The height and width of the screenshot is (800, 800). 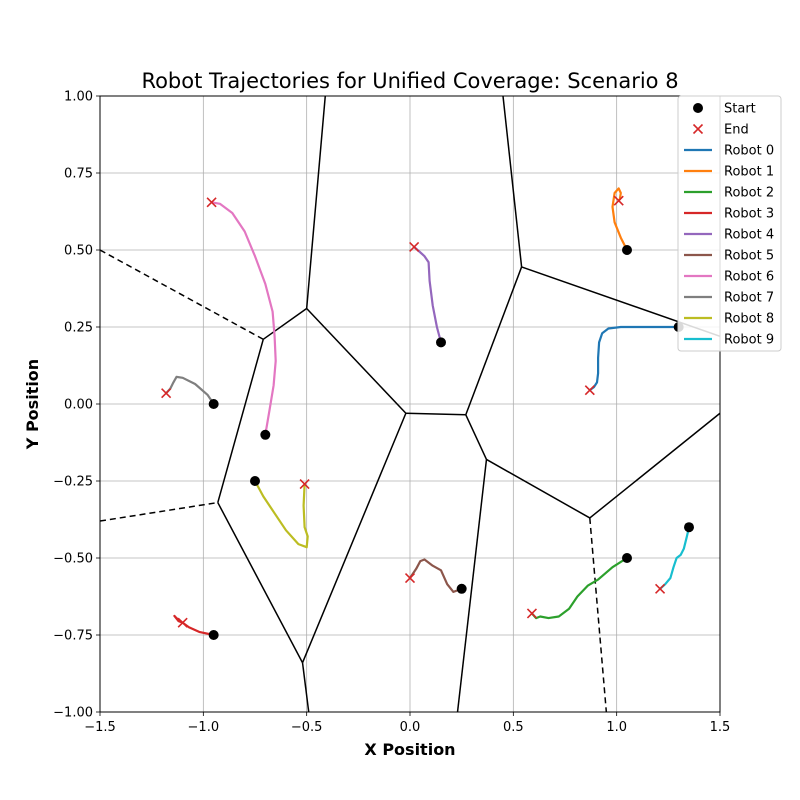 I want to click on y-tick-label: 0.75, so click(x=78, y=174).